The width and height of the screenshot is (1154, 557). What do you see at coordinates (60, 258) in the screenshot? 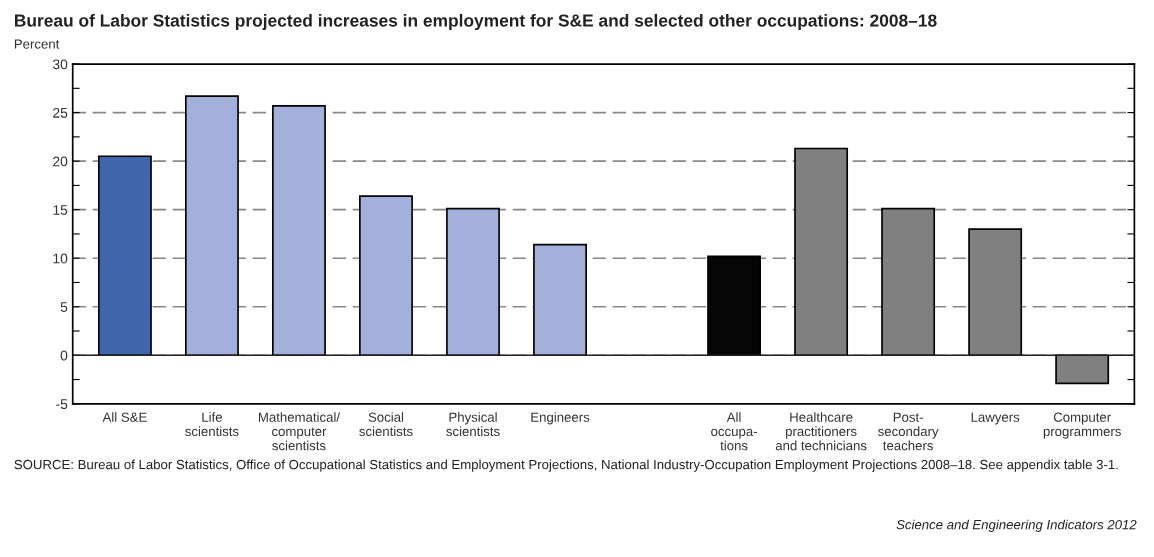
I see `y-tick-label: 10` at bounding box center [60, 258].